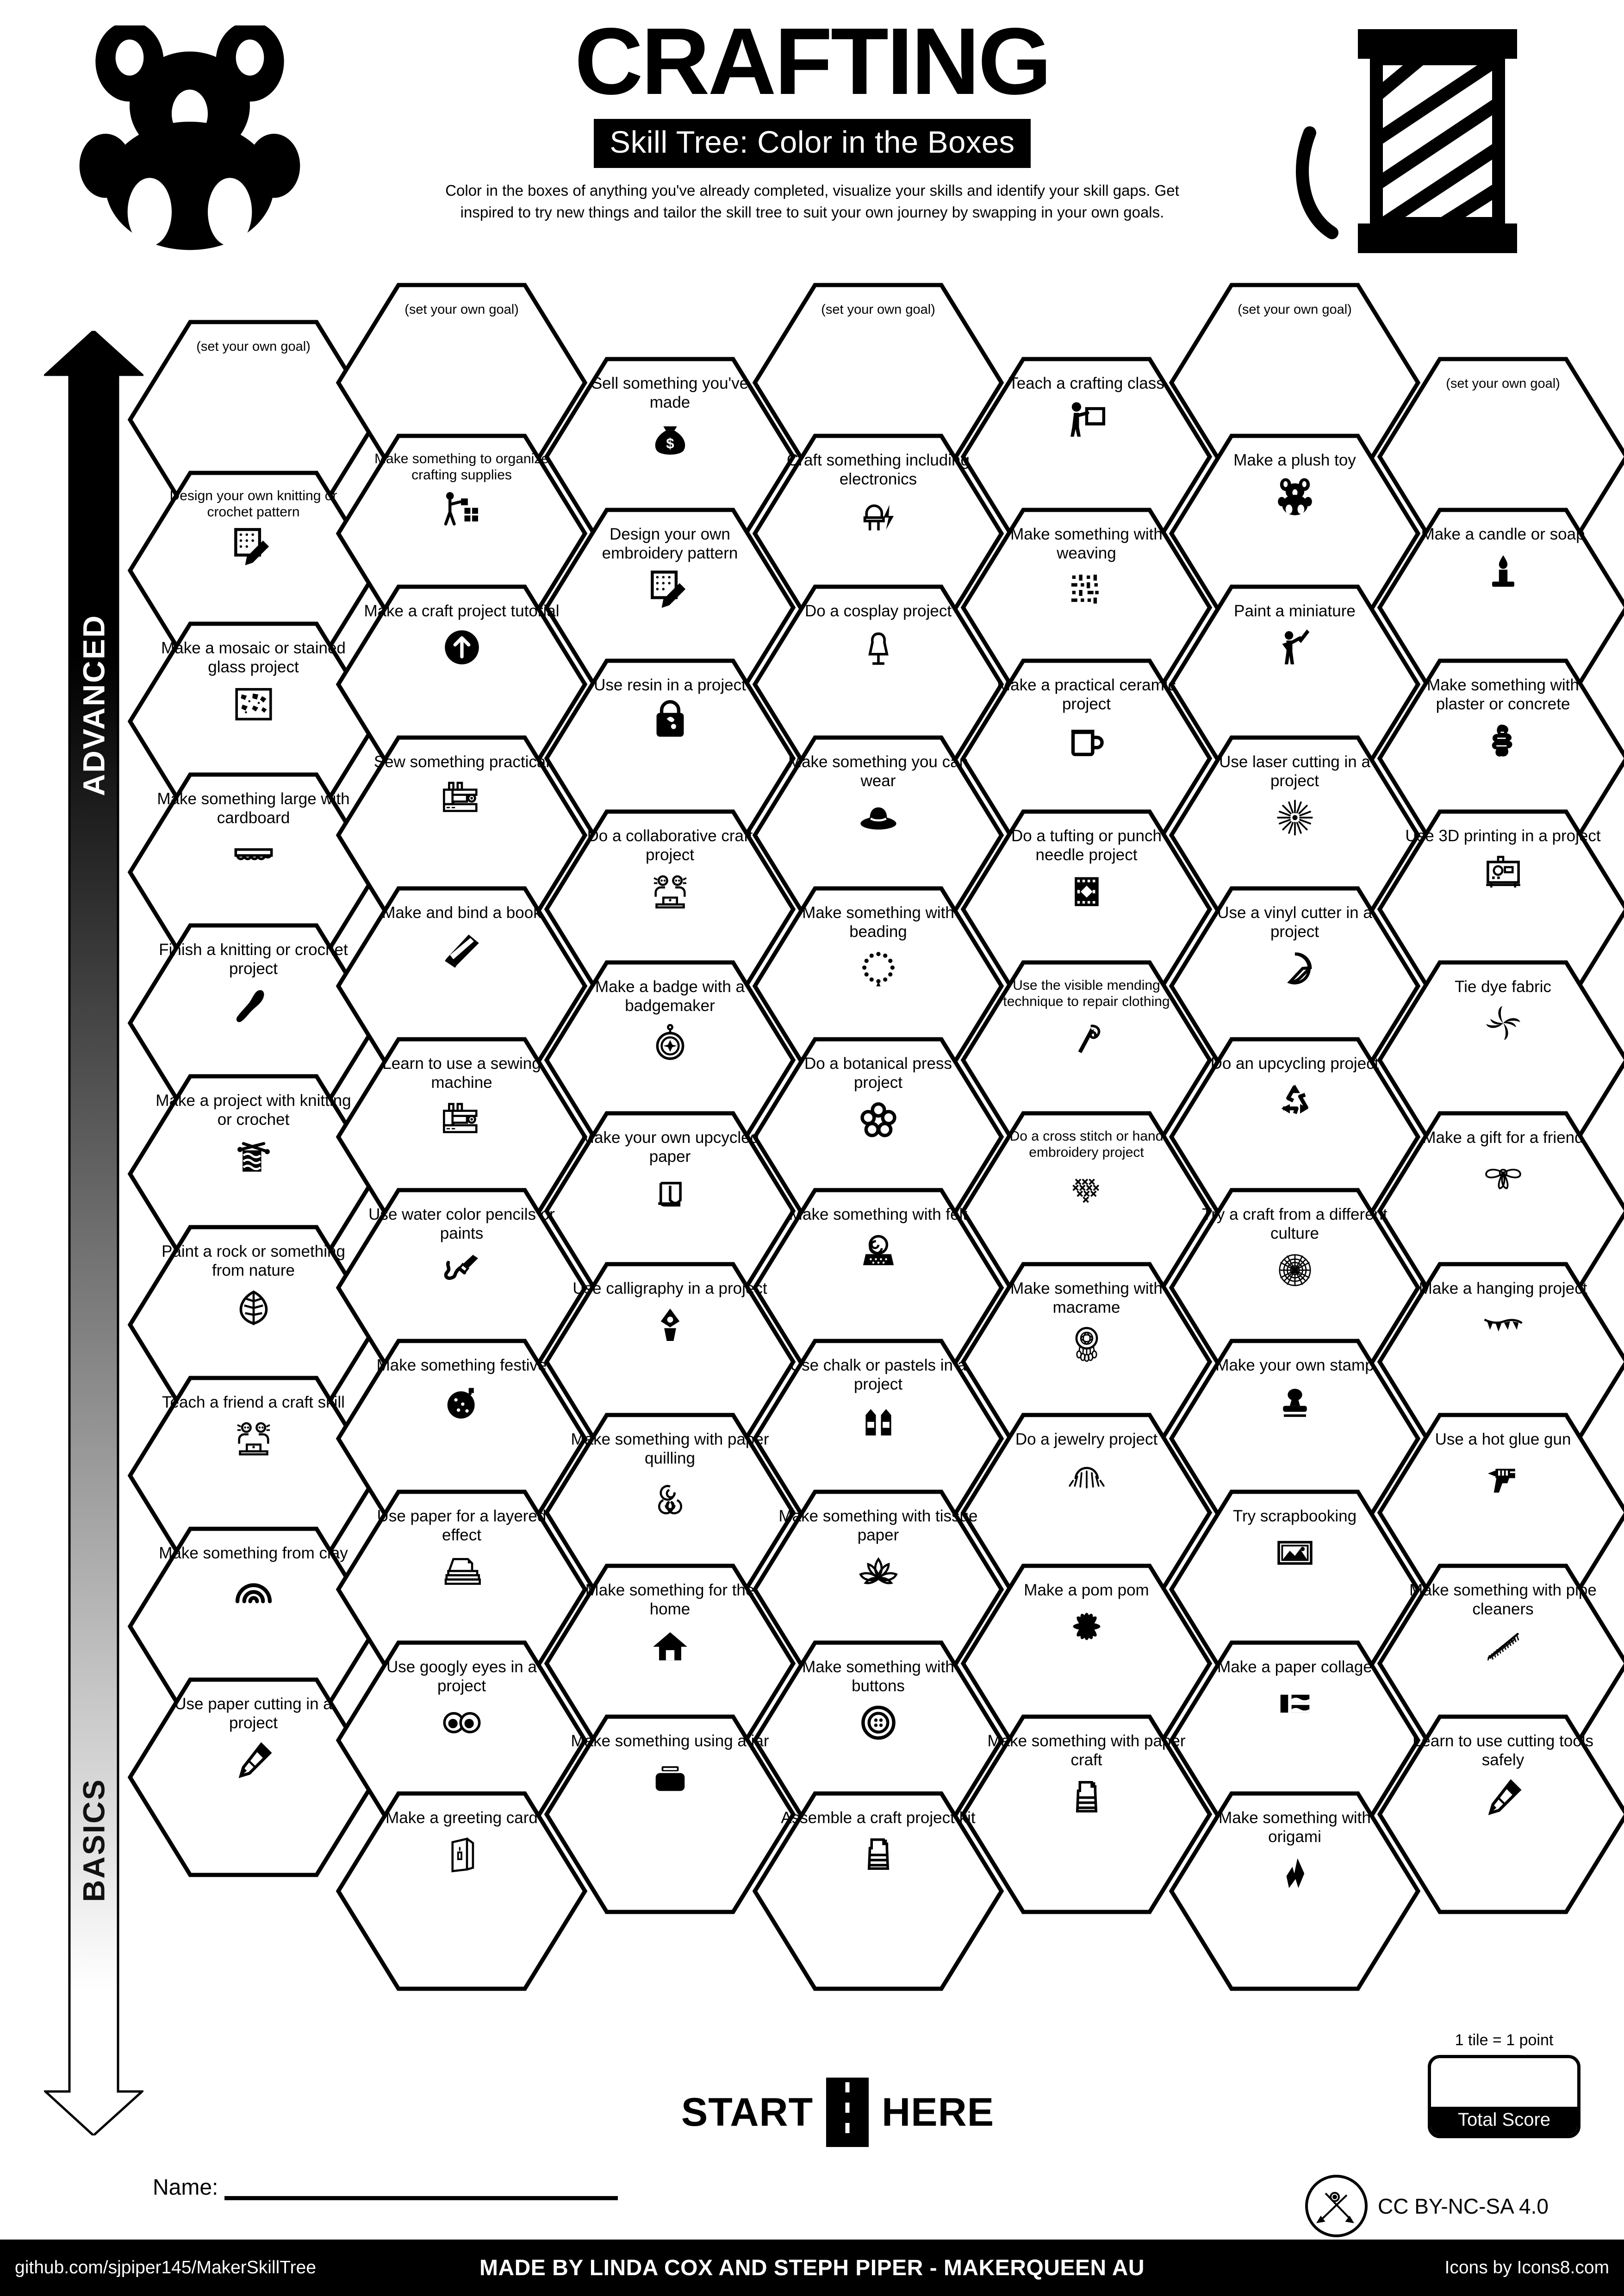  What do you see at coordinates (461, 762) in the screenshot?
I see `hex-tile-label: Sew something practical` at bounding box center [461, 762].